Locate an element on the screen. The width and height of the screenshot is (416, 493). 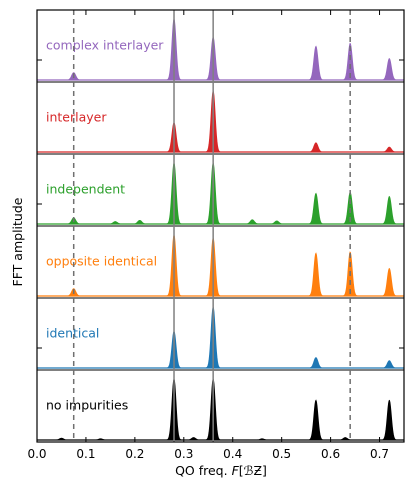
x-tick-label: 0.4 is located at coordinates (232, 454).